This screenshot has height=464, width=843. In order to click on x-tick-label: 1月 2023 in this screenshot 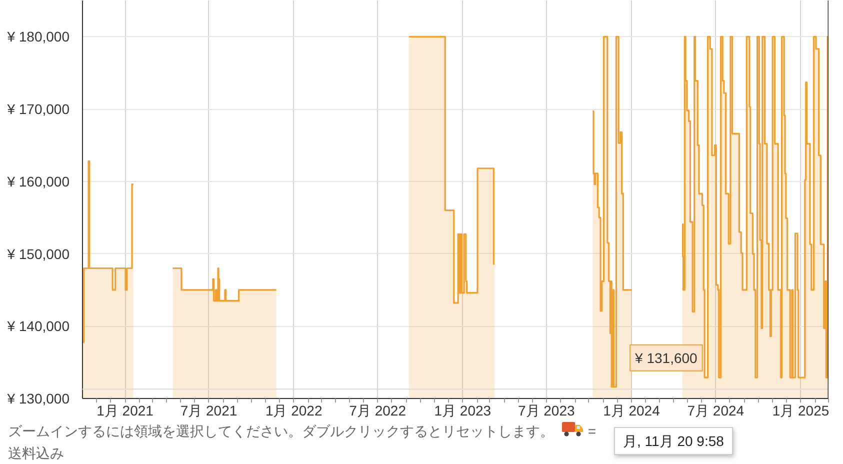, I will do `click(463, 410)`.